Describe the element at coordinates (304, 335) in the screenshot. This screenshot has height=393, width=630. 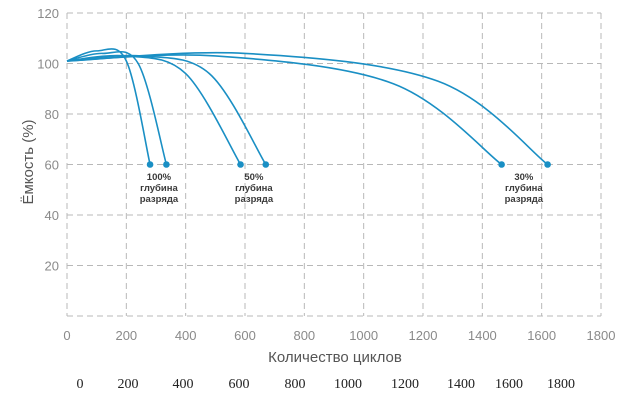
I see `x-tick-label: 800` at that location.